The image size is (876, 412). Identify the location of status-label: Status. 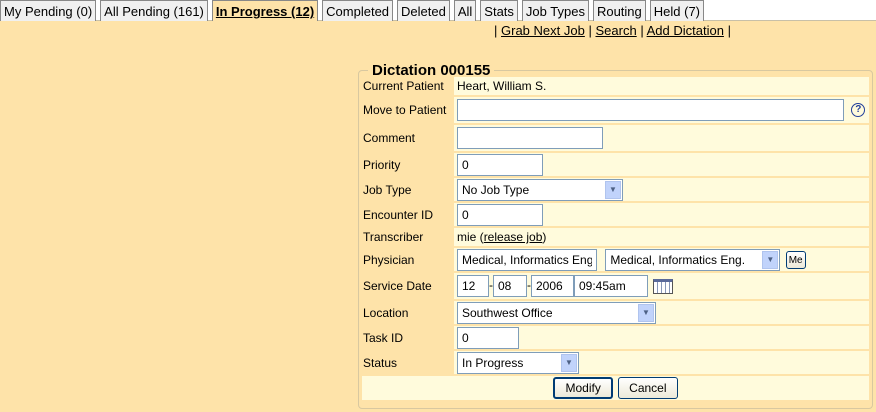
(380, 362).